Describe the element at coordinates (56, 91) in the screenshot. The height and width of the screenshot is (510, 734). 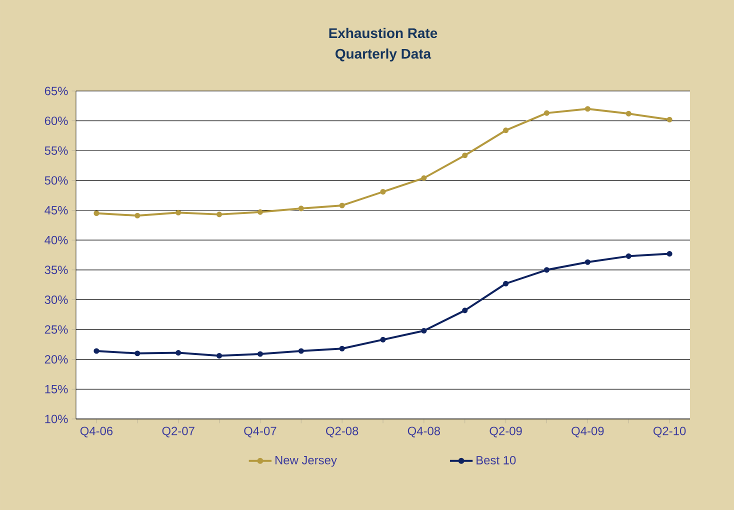
I see `y-tick-label: 65%` at that location.